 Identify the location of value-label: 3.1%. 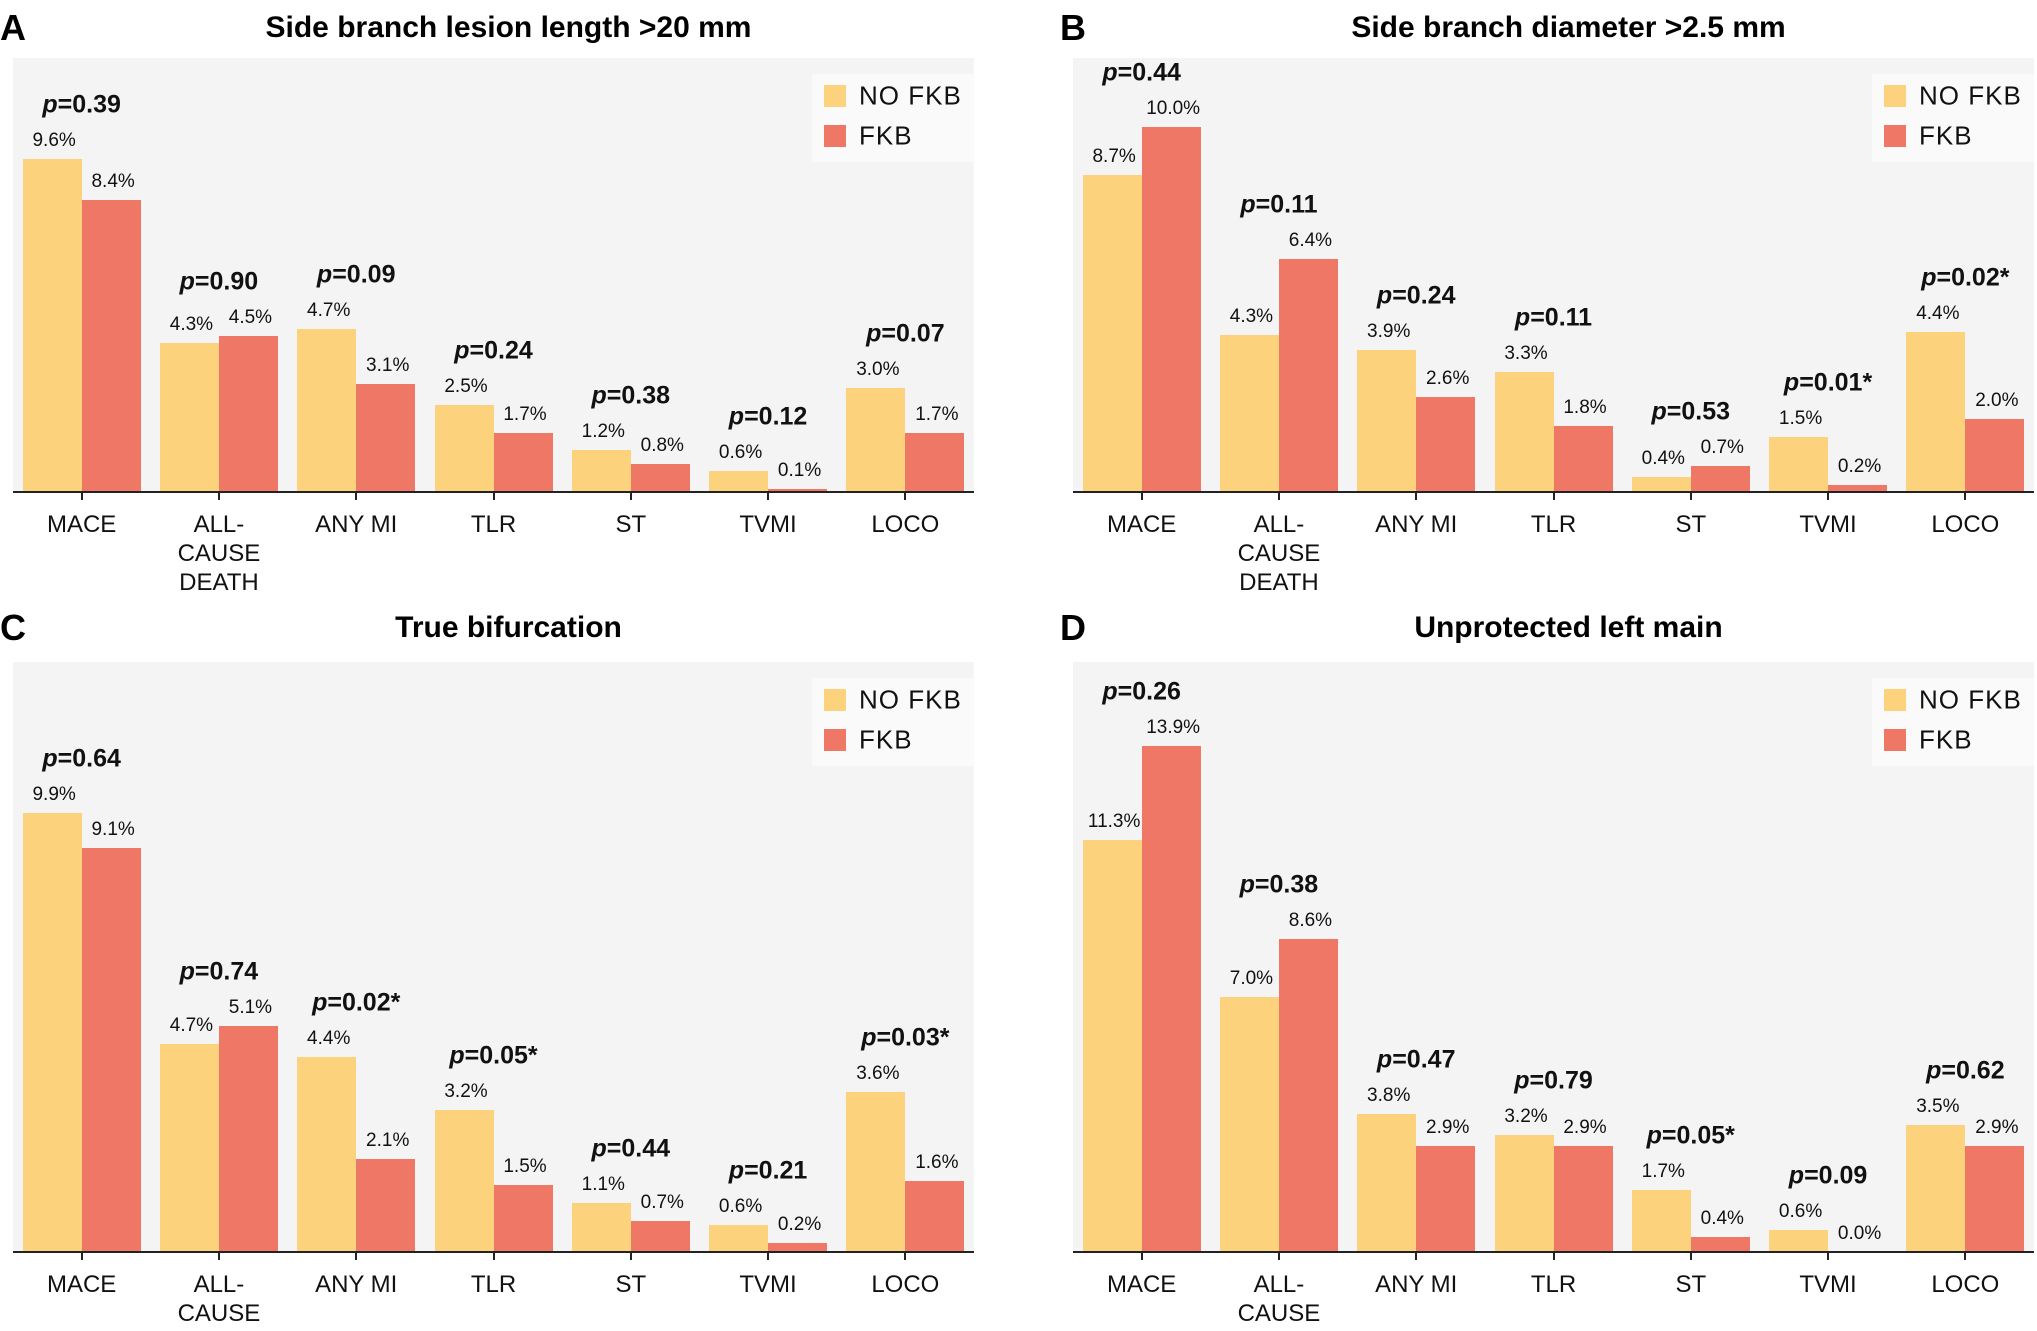
(388, 366).